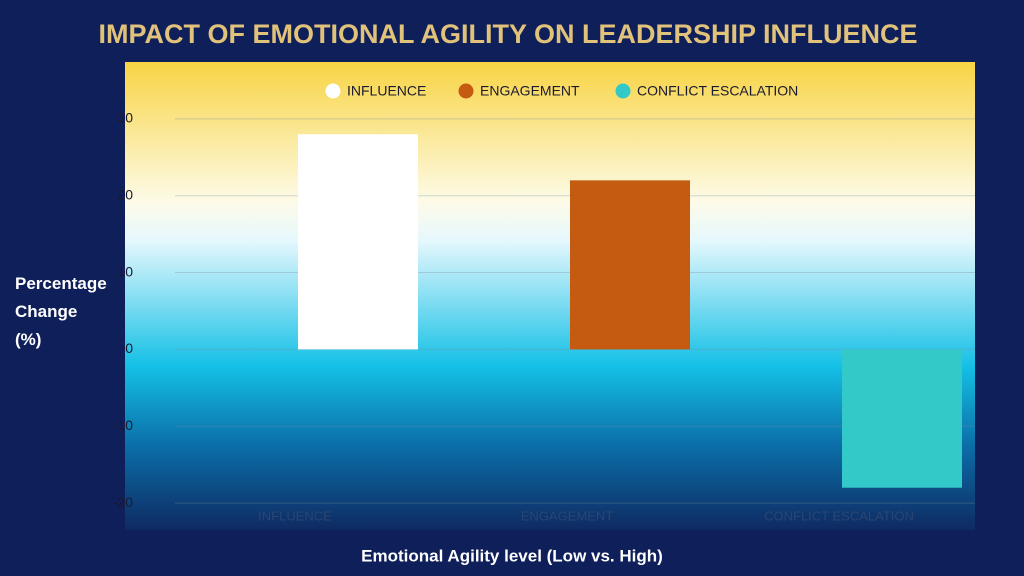 This screenshot has height=576, width=1024. Describe the element at coordinates (839, 515) in the screenshot. I see `x-tick-label: CONFLICT ESCALATION` at that location.